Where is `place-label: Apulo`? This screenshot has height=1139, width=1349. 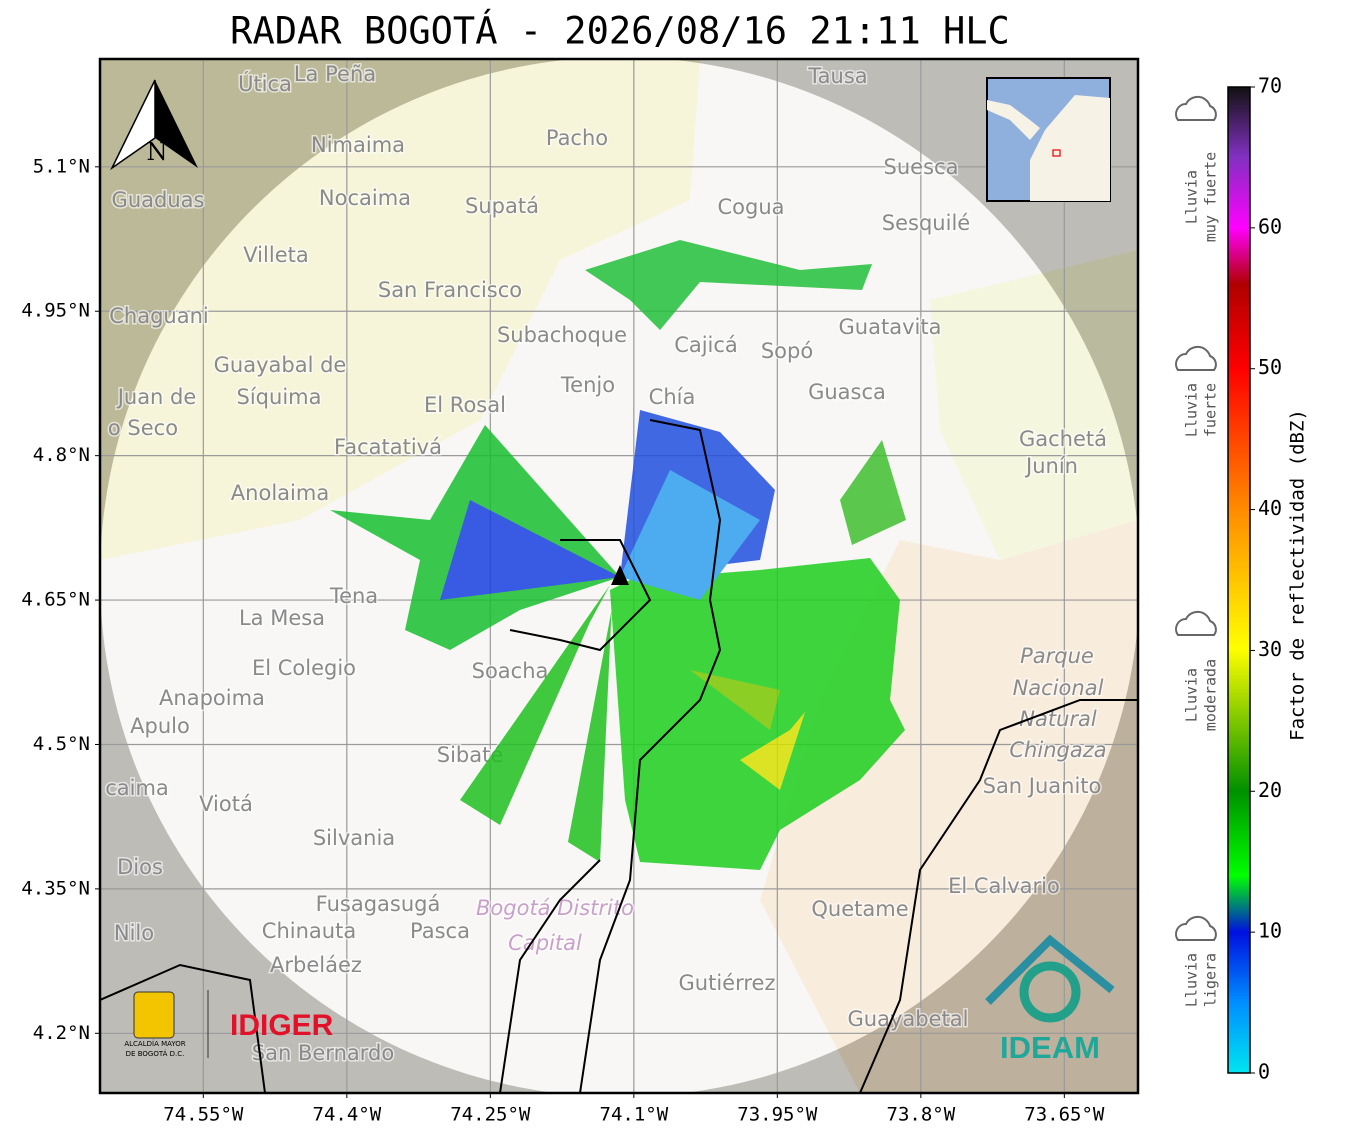
place-label: Apulo is located at coordinates (160, 726).